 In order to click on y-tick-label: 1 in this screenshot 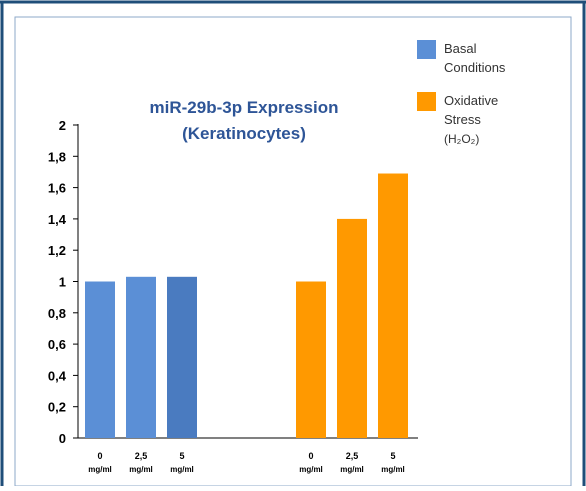, I will do `click(62, 282)`.